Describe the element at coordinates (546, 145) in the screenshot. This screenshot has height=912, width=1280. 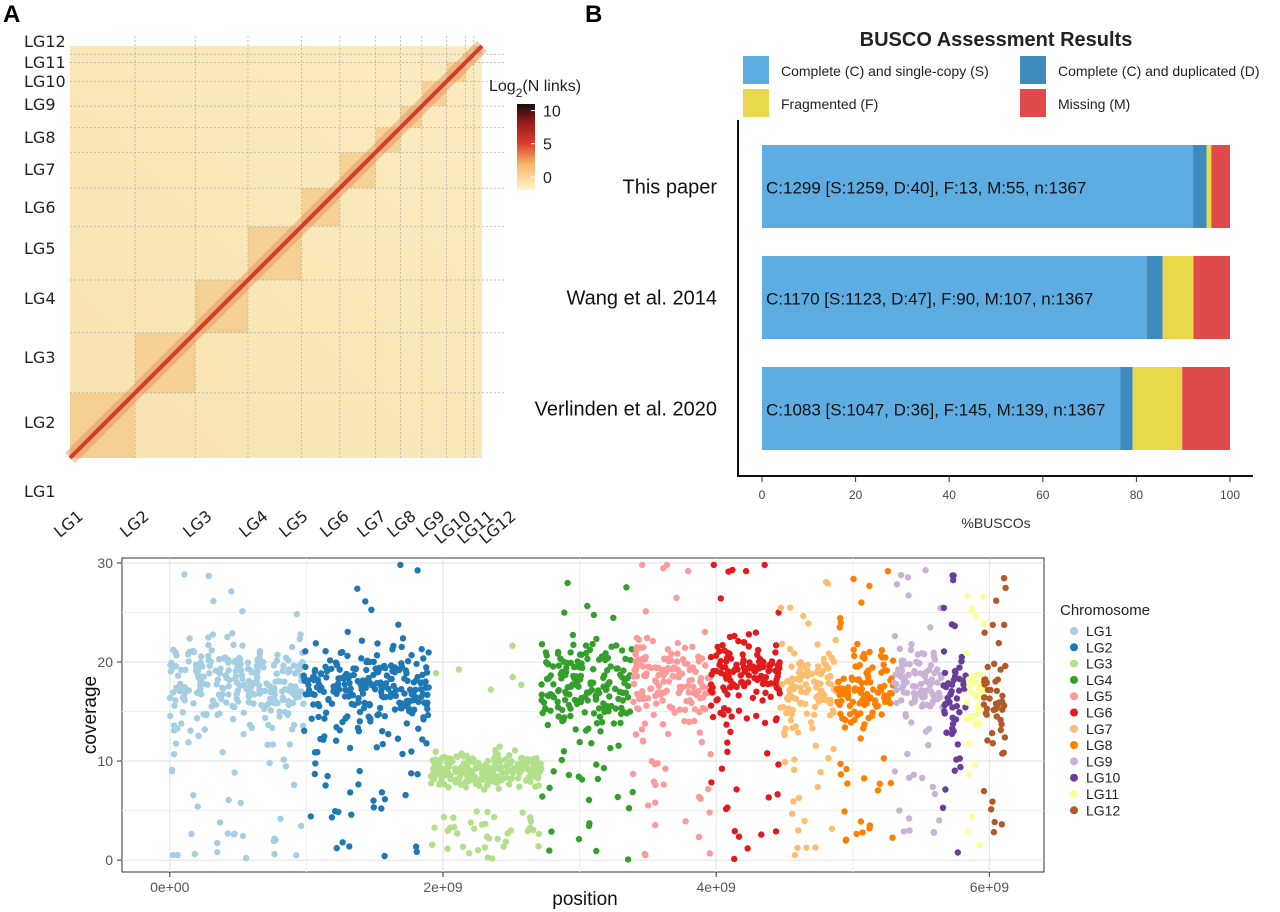
I see `colorbar-ticks: 10 5 0` at that location.